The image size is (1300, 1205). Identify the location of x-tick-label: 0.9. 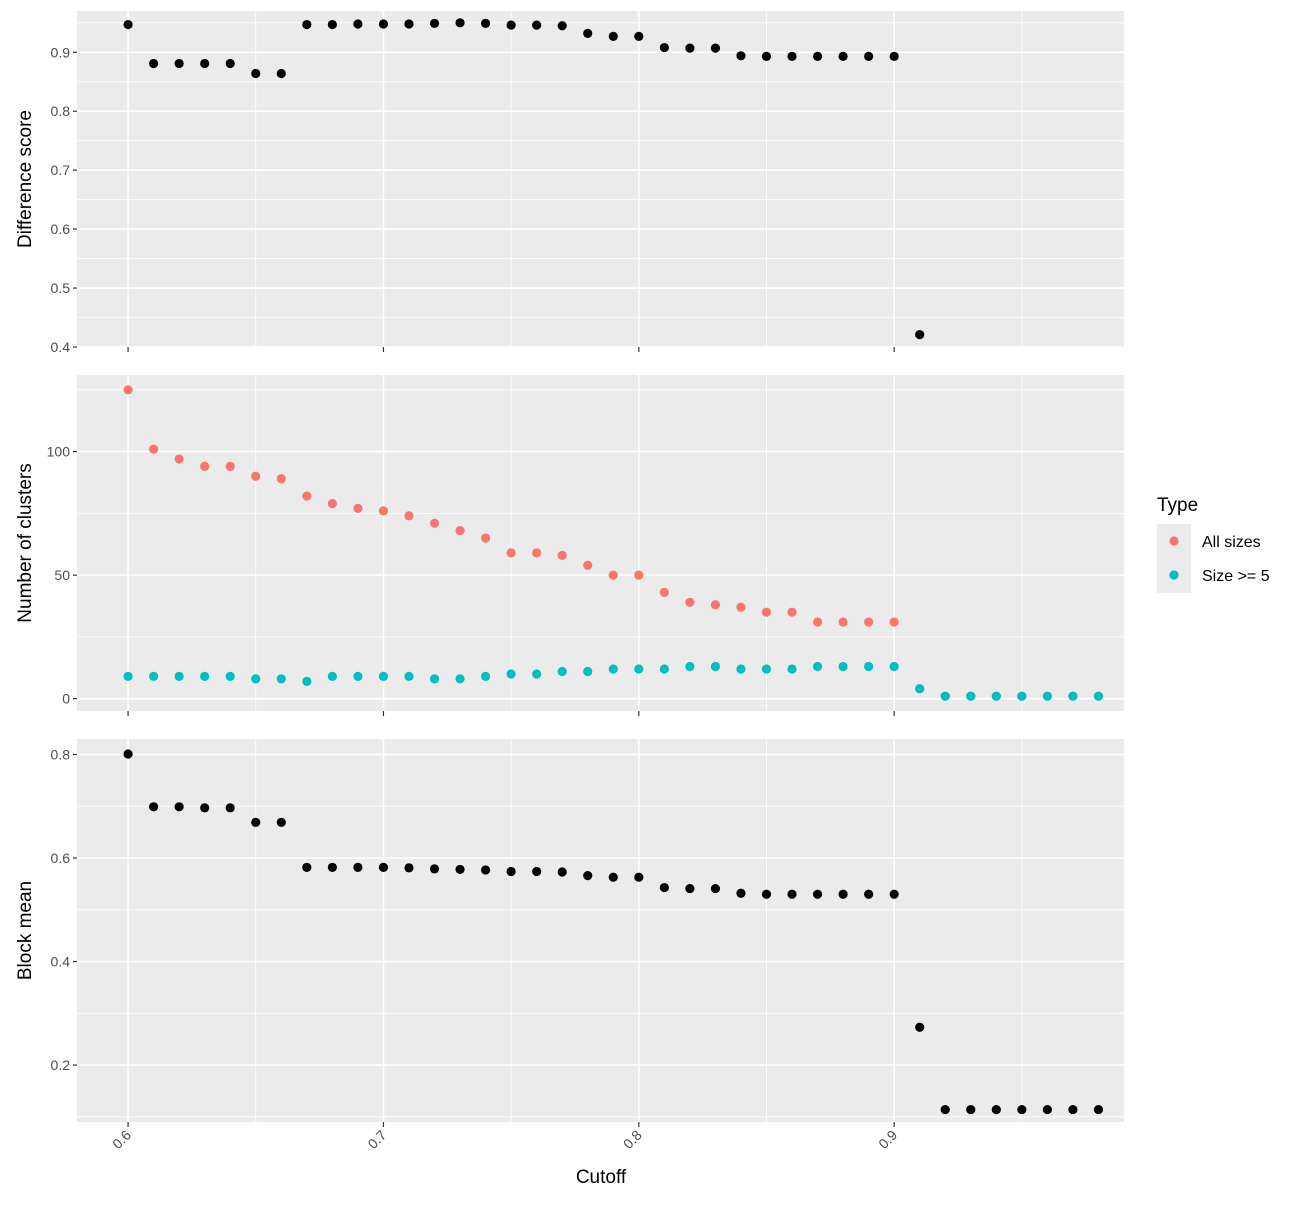
(887, 1139).